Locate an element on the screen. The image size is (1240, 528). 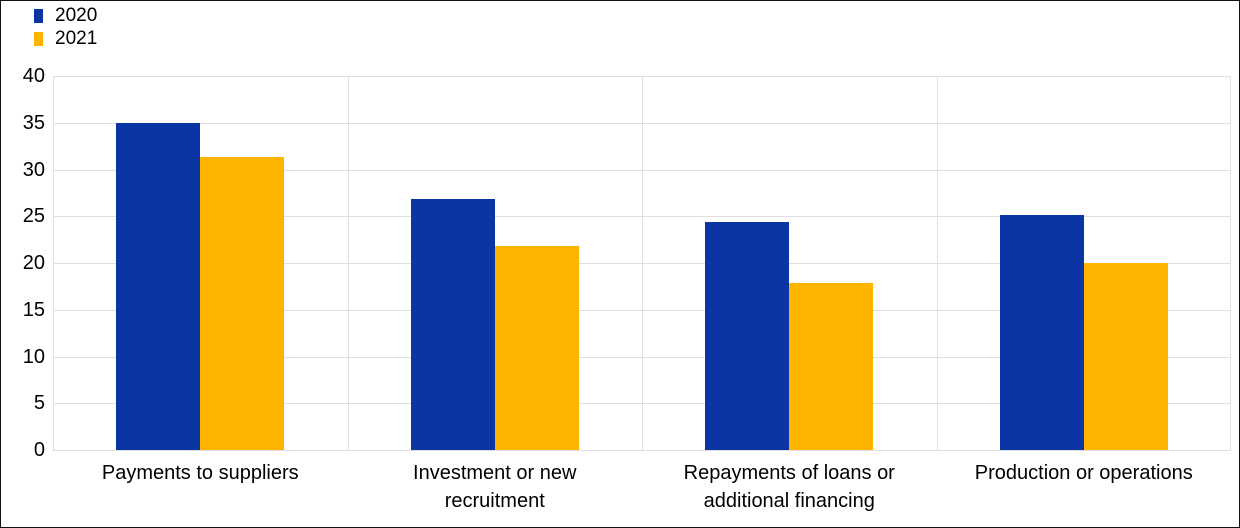
y-tick-label-40: 40 is located at coordinates (33, 76).